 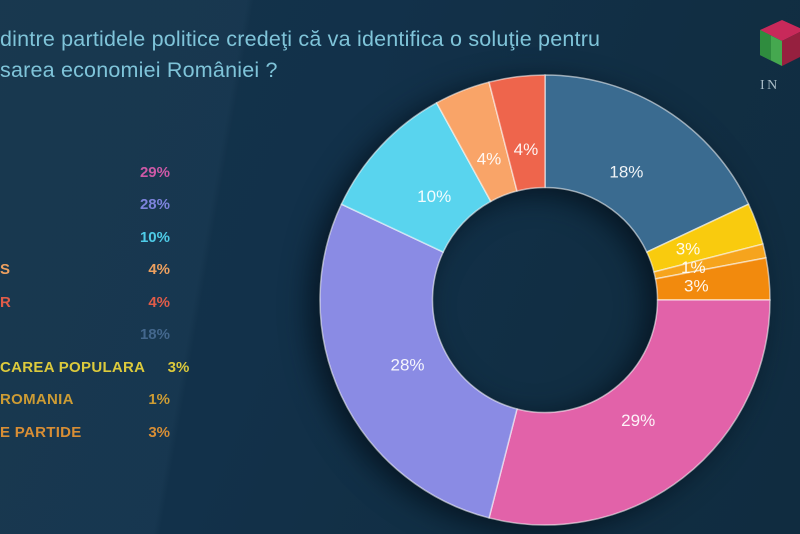 What do you see at coordinates (85, 302) in the screenshot?
I see `legend-row: R 4%` at bounding box center [85, 302].